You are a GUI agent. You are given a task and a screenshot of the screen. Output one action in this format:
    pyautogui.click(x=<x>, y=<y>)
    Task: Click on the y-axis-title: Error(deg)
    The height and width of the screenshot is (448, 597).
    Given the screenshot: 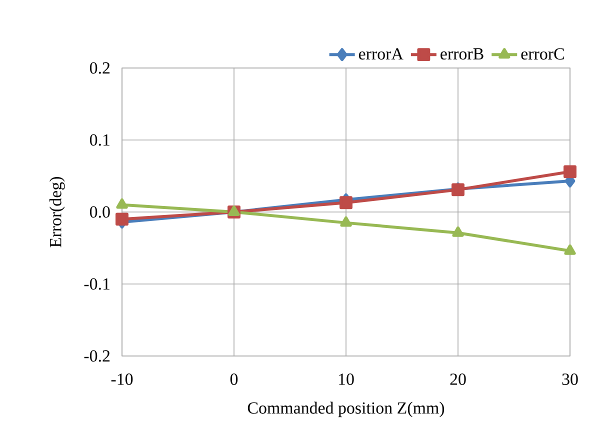 What is the action you would take?
    pyautogui.click(x=57, y=212)
    